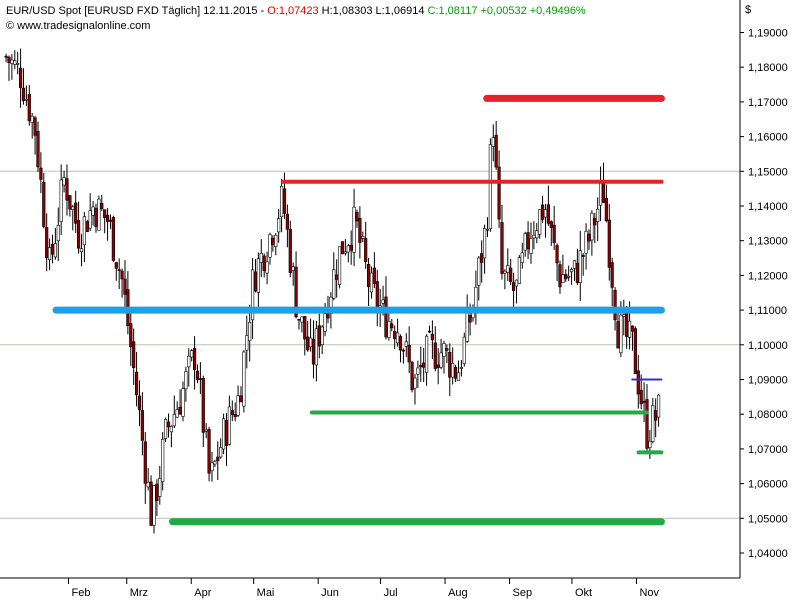 The width and height of the screenshot is (800, 605). Describe the element at coordinates (768, 519) in the screenshot. I see `y-tick-label: 1,05000` at that location.